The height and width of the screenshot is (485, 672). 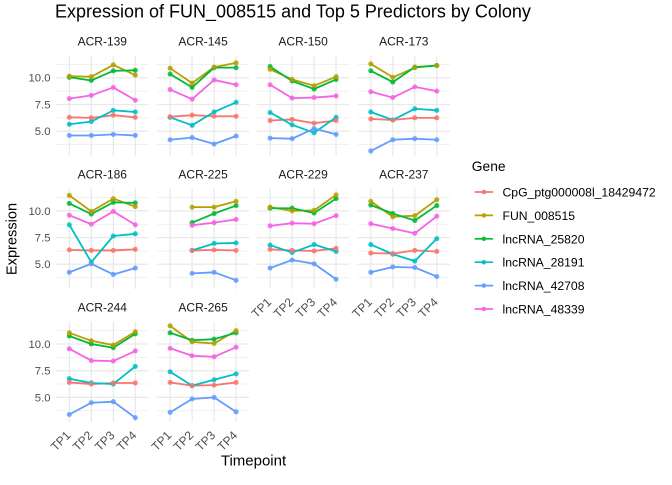 I want to click on svg-text: ACR-173, so click(x=404, y=42).